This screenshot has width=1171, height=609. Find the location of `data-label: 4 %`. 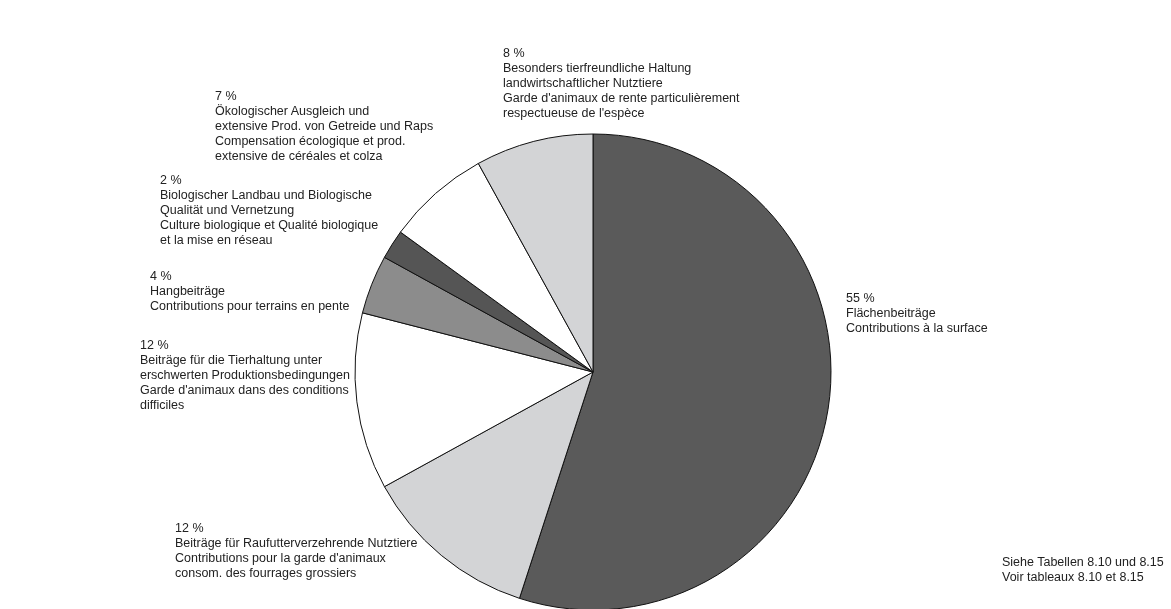

data-label: 4 % is located at coordinates (161, 275).